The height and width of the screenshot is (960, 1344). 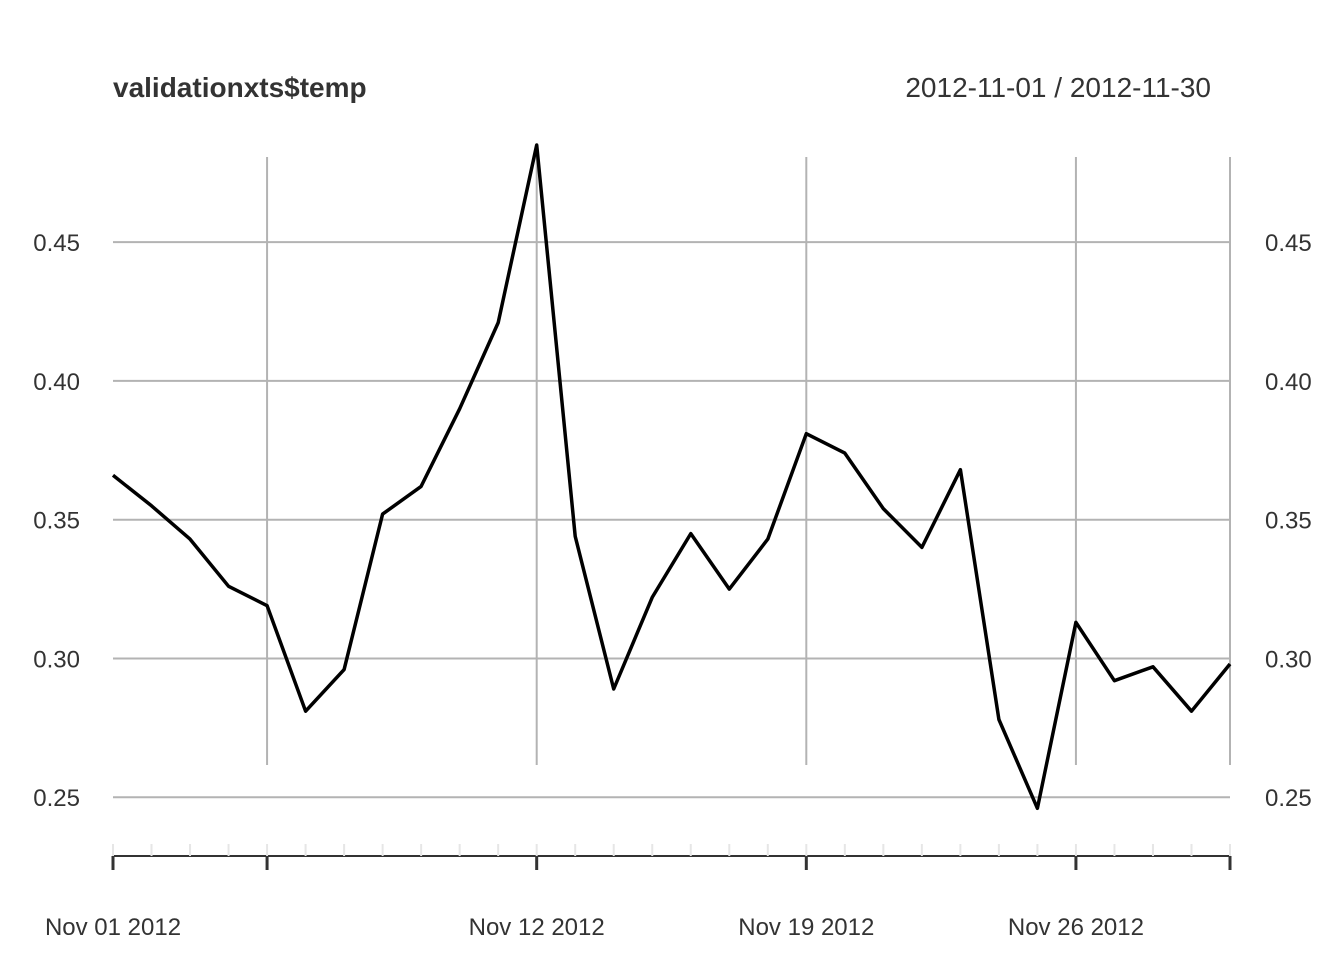 I want to click on y-tick-label-right: 0.45, so click(x=1288, y=243).